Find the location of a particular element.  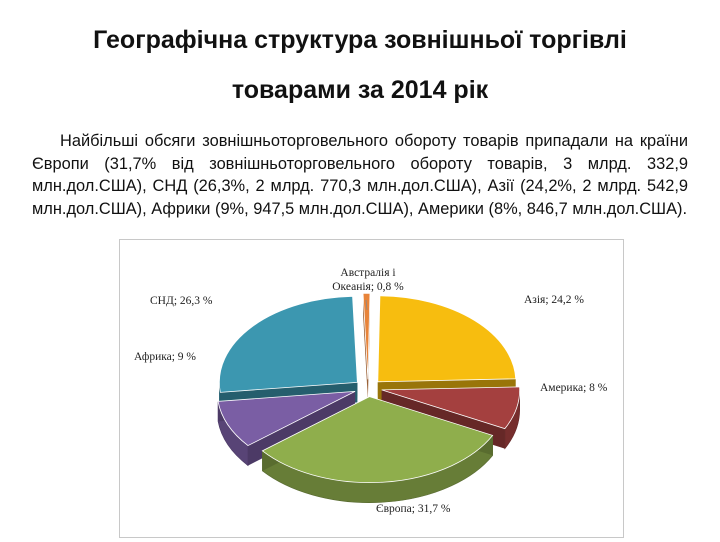

pie-slice-label-5: Африка; 9 % is located at coordinates (165, 357).